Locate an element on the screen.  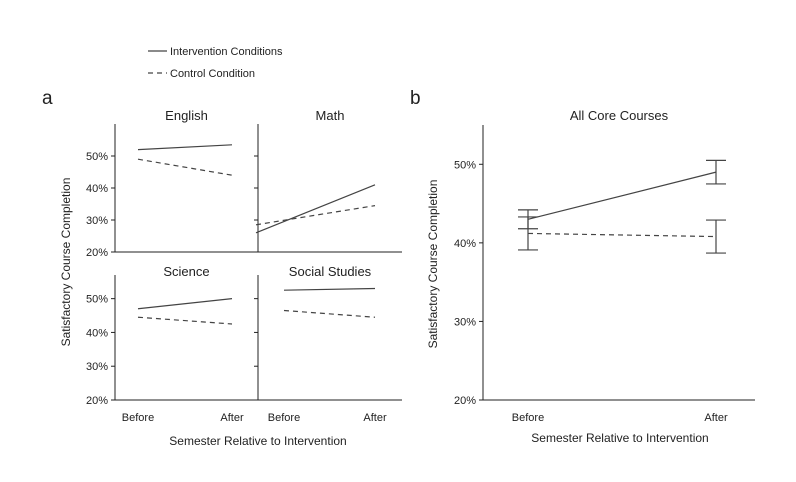
panel-title: All Core Courses is located at coordinates (619, 115).